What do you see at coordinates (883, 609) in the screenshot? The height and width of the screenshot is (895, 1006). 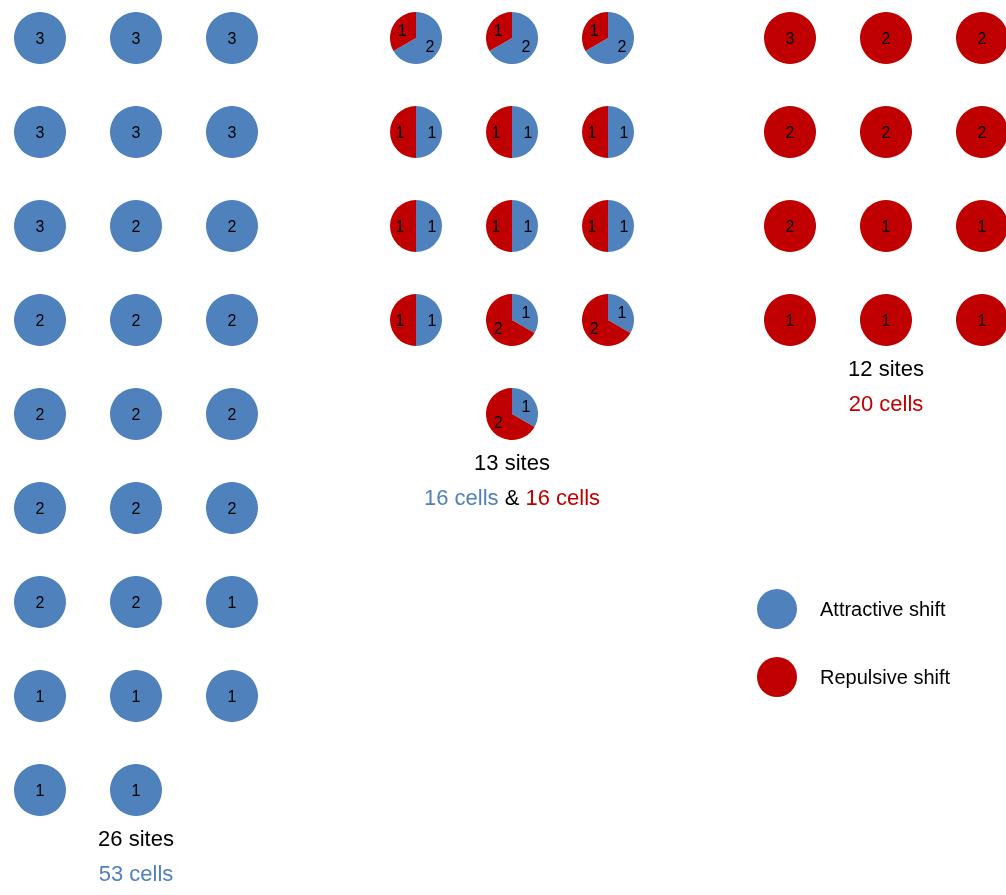 I see `legend-label: Attractive shift` at bounding box center [883, 609].